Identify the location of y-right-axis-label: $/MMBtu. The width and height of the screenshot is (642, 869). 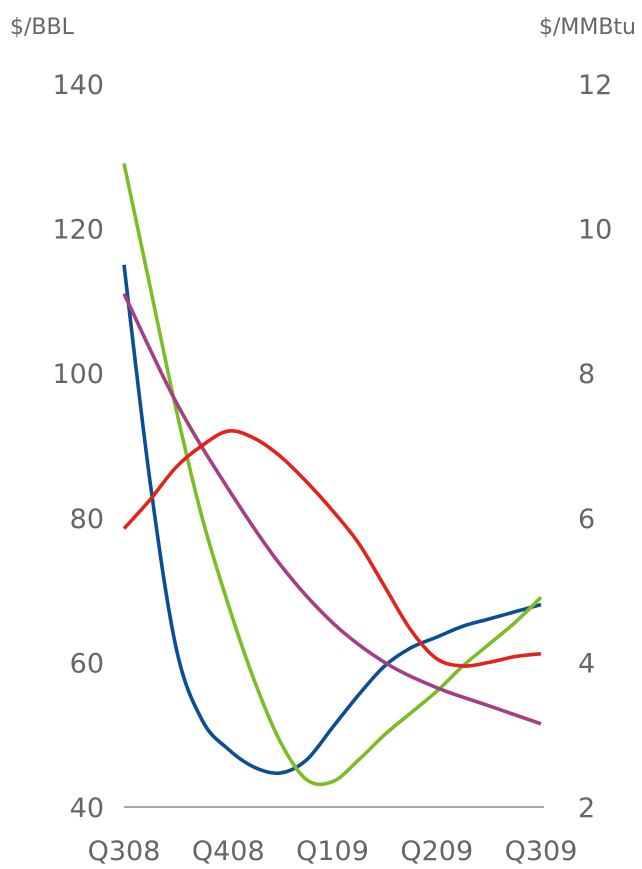
(587, 27).